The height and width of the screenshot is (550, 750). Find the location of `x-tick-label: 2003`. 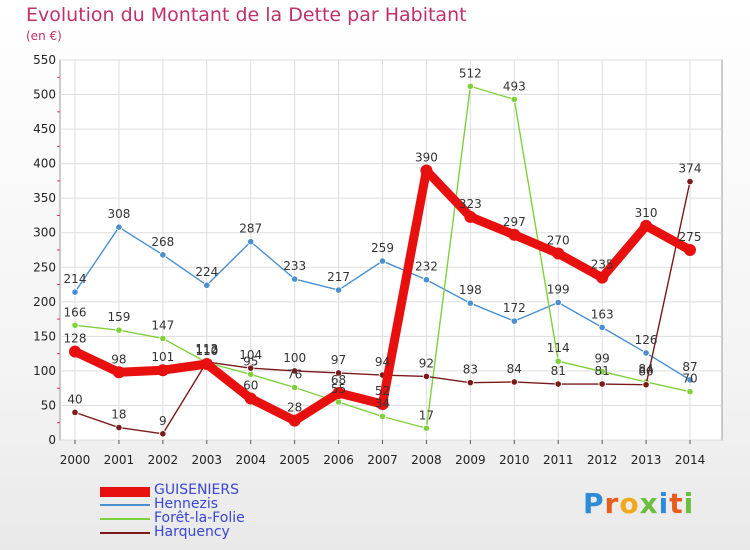

x-tick-label: 2003 is located at coordinates (207, 460).